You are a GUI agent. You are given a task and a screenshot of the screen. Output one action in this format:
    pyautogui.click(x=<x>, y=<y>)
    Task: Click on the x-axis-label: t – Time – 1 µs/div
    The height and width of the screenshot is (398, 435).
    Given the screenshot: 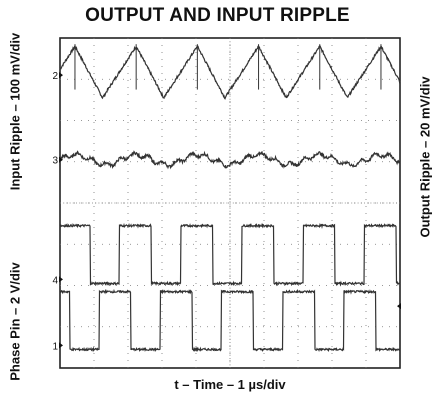 What is the action you would take?
    pyautogui.click(x=230, y=384)
    